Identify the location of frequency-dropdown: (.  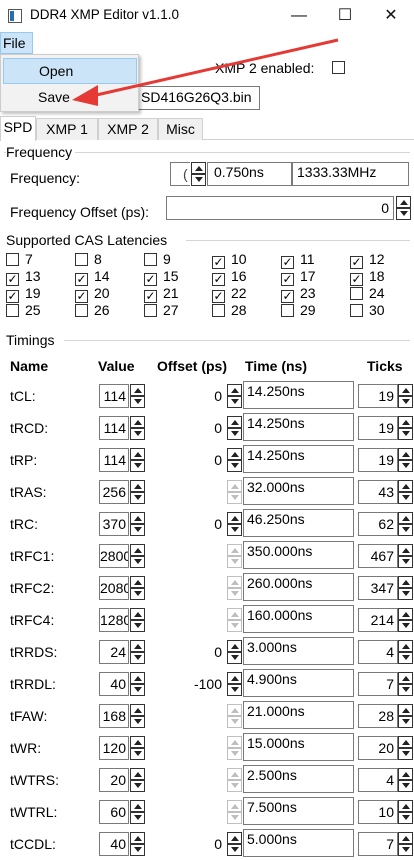
(180, 174).